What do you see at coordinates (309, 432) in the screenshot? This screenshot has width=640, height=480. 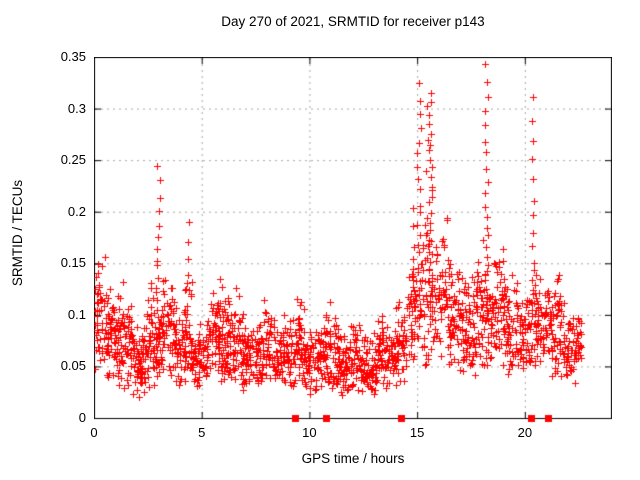 I see `x-tick-label: 10` at bounding box center [309, 432].